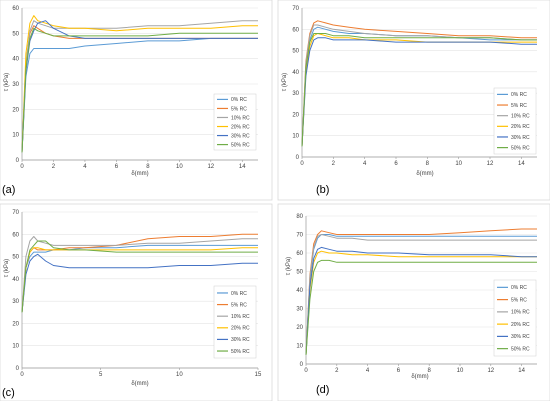 The width and height of the screenshot is (550, 401). I want to click on panel-b-ylabel: τ (kPa), so click(285, 82).